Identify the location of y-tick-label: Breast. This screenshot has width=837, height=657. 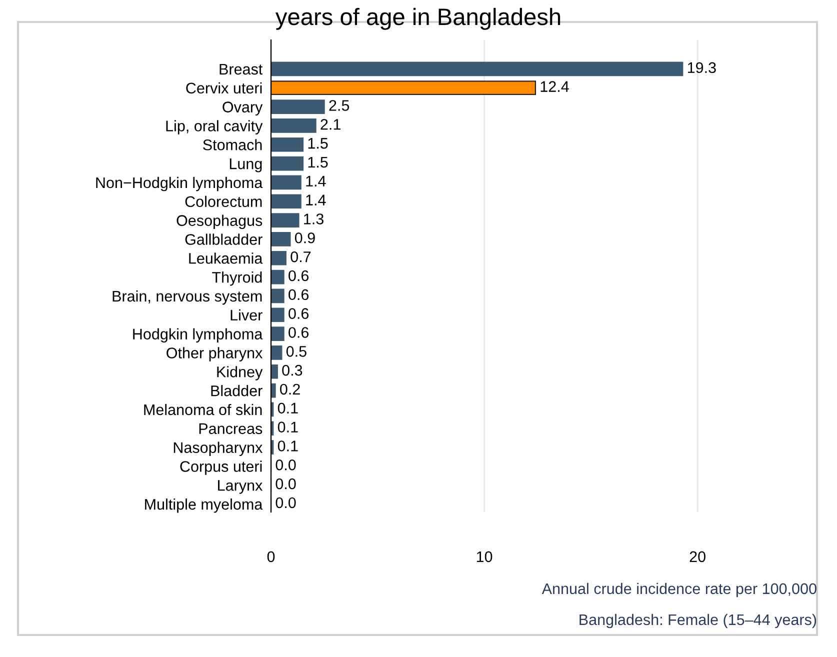
(241, 69).